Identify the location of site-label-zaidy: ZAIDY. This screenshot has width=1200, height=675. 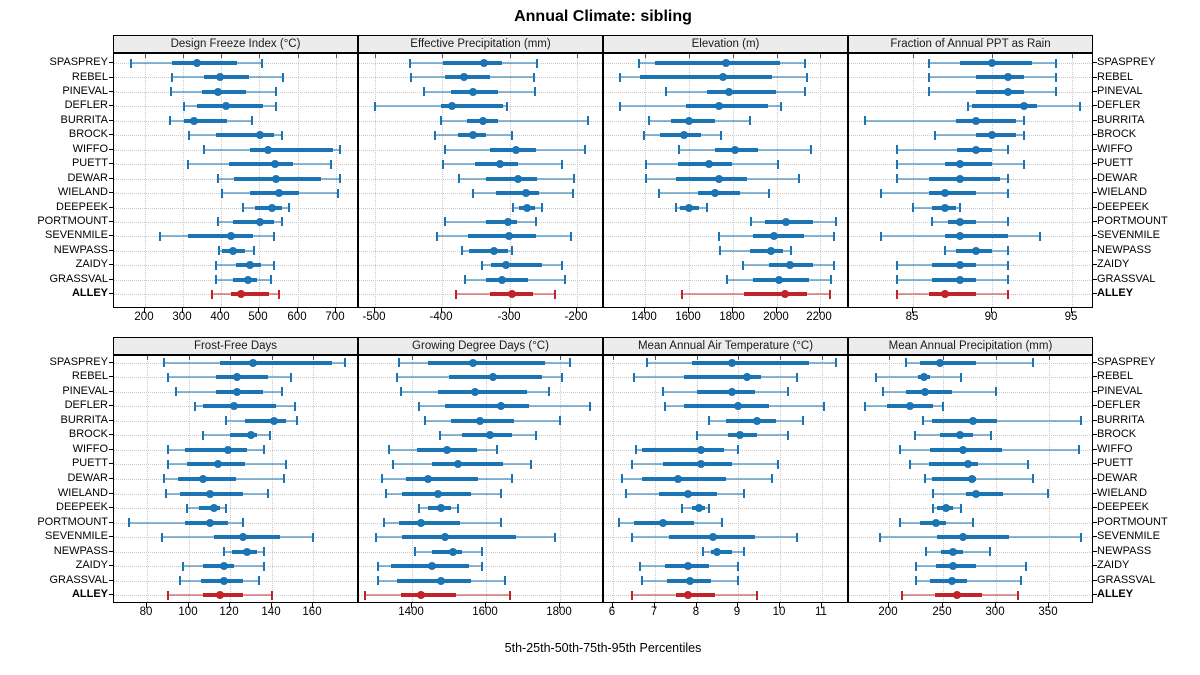
(1113, 565).